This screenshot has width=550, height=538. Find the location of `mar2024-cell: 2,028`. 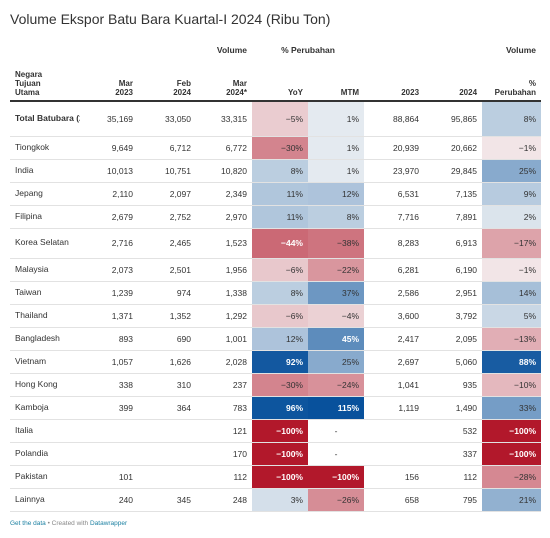

mar2024-cell: 2,028 is located at coordinates (224, 362).